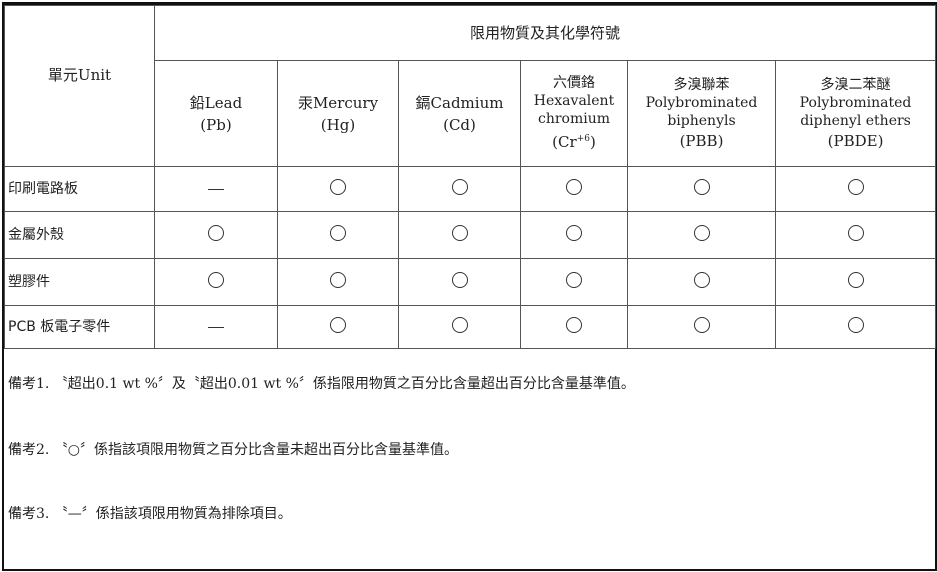  Describe the element at coordinates (855, 84) in the screenshot. I see `col-zh: 多溴二苯醚` at that location.